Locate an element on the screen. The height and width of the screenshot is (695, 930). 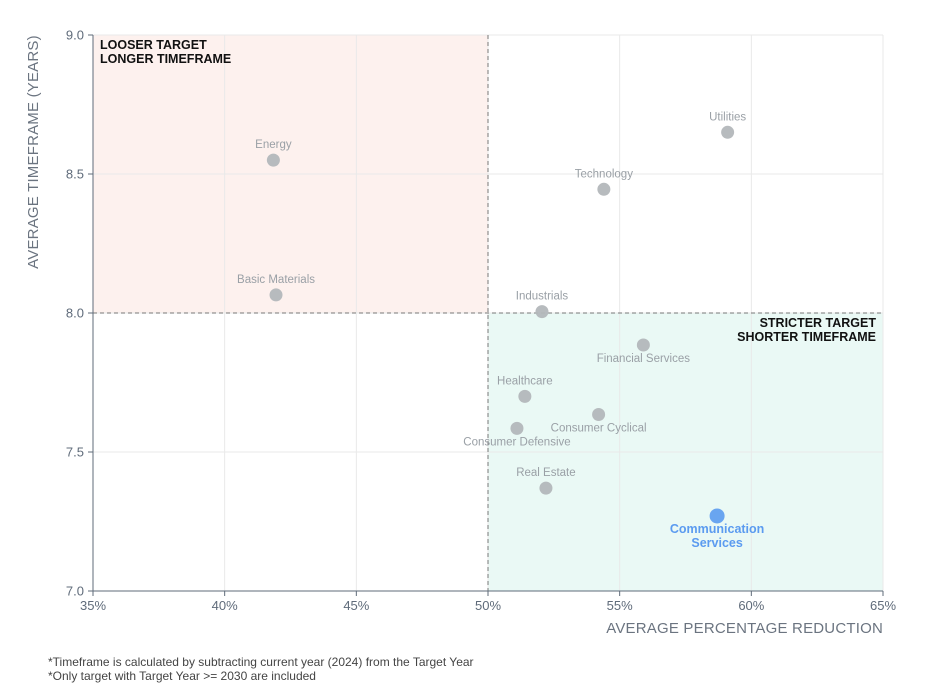
y-tick-label: 8.0 is located at coordinates (75, 313).